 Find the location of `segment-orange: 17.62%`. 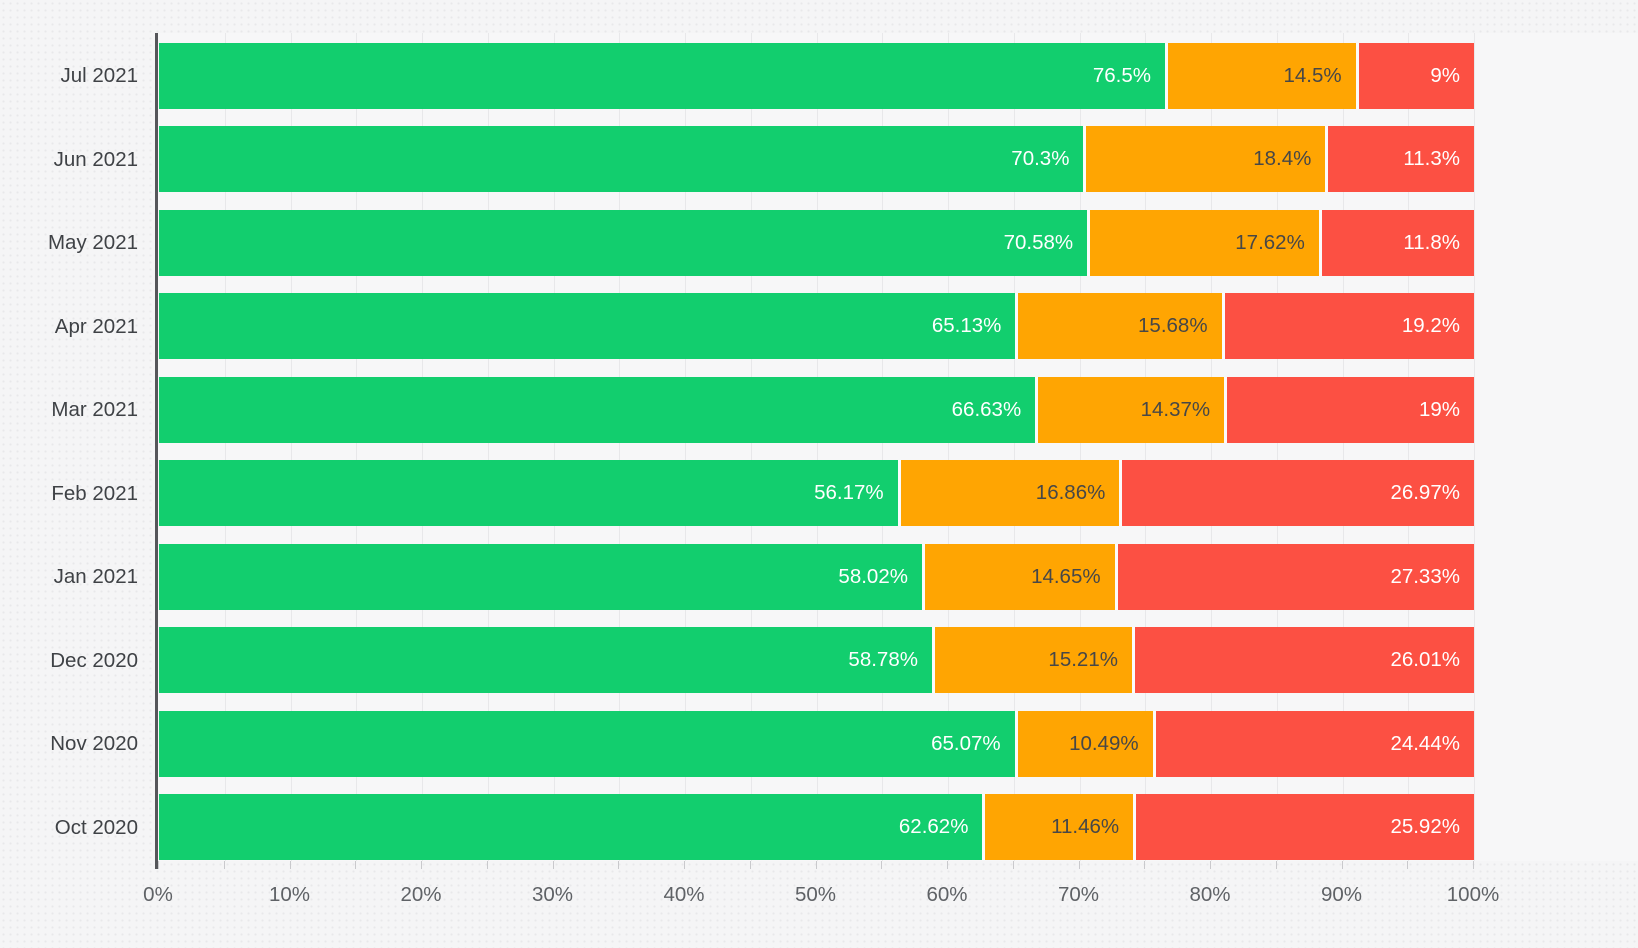

segment-orange: 17.62% is located at coordinates (1203, 242).